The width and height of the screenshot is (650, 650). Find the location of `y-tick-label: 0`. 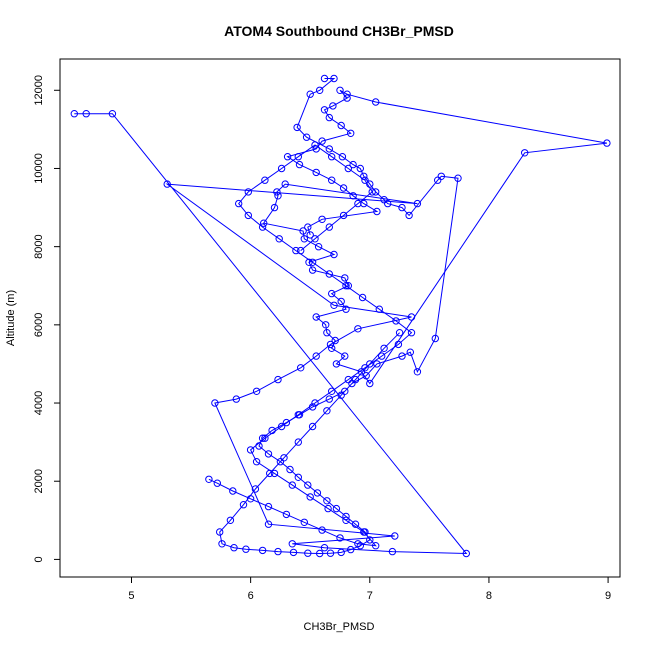

y-tick-label: 0 is located at coordinates (39, 559).